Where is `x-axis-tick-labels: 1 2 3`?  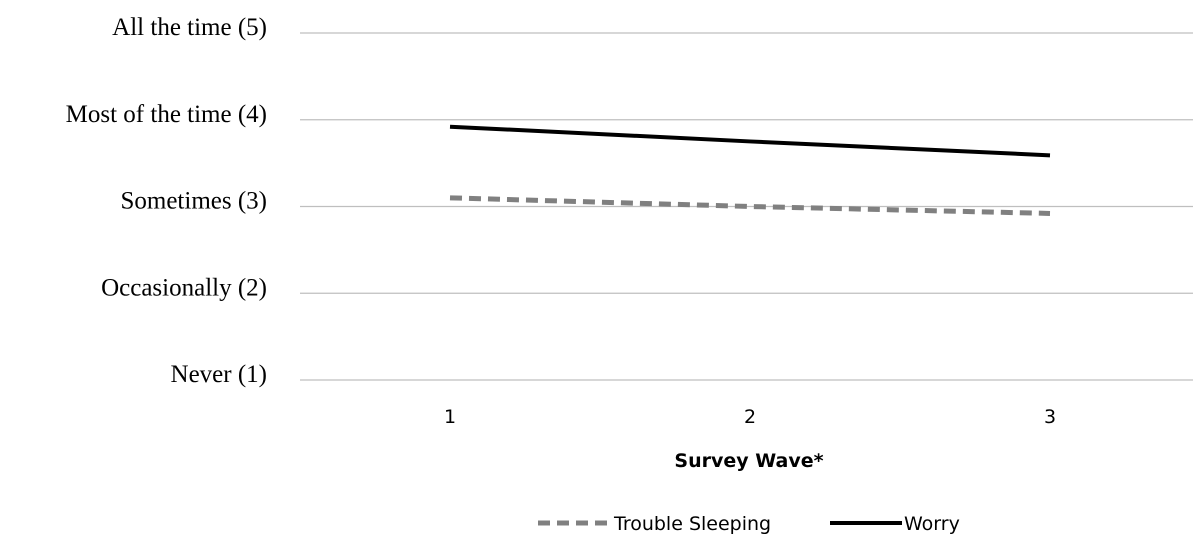
x-axis-tick-labels: 1 2 3 is located at coordinates (750, 417).